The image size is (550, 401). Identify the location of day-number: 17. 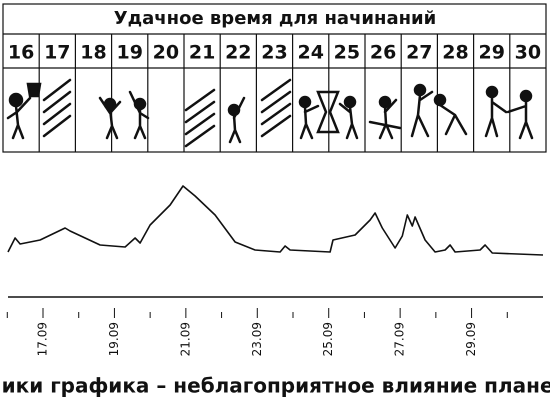
(57, 53).